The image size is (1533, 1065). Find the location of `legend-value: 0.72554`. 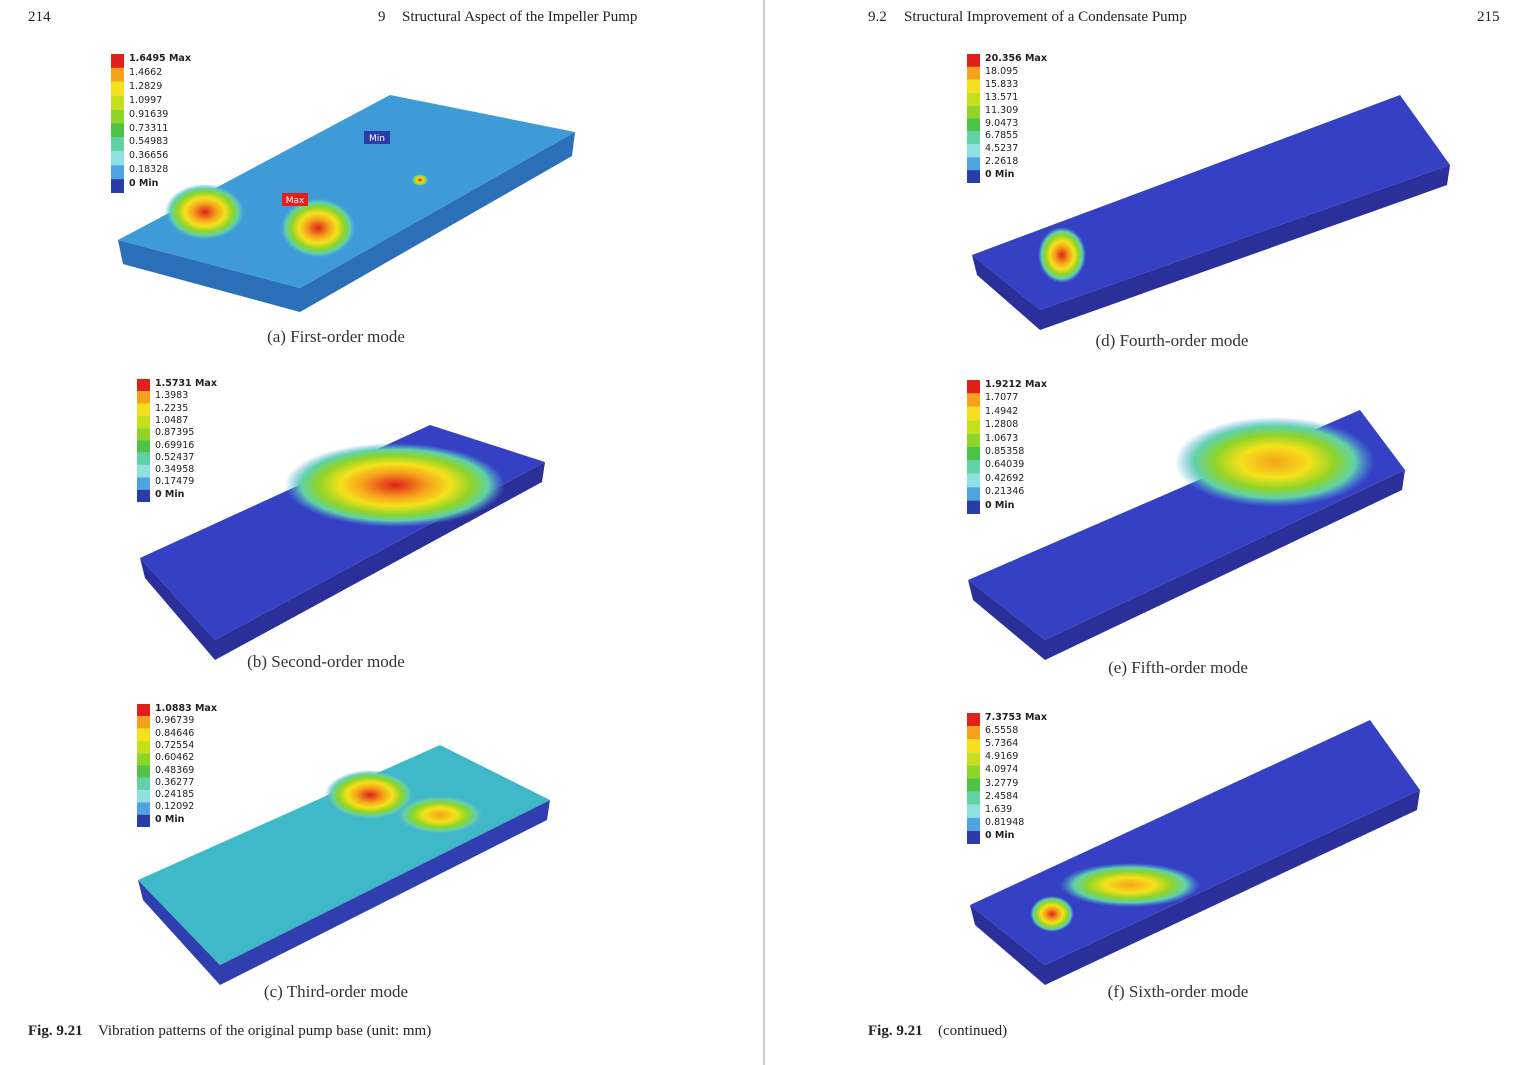

legend-value: 0.72554 is located at coordinates (175, 745).